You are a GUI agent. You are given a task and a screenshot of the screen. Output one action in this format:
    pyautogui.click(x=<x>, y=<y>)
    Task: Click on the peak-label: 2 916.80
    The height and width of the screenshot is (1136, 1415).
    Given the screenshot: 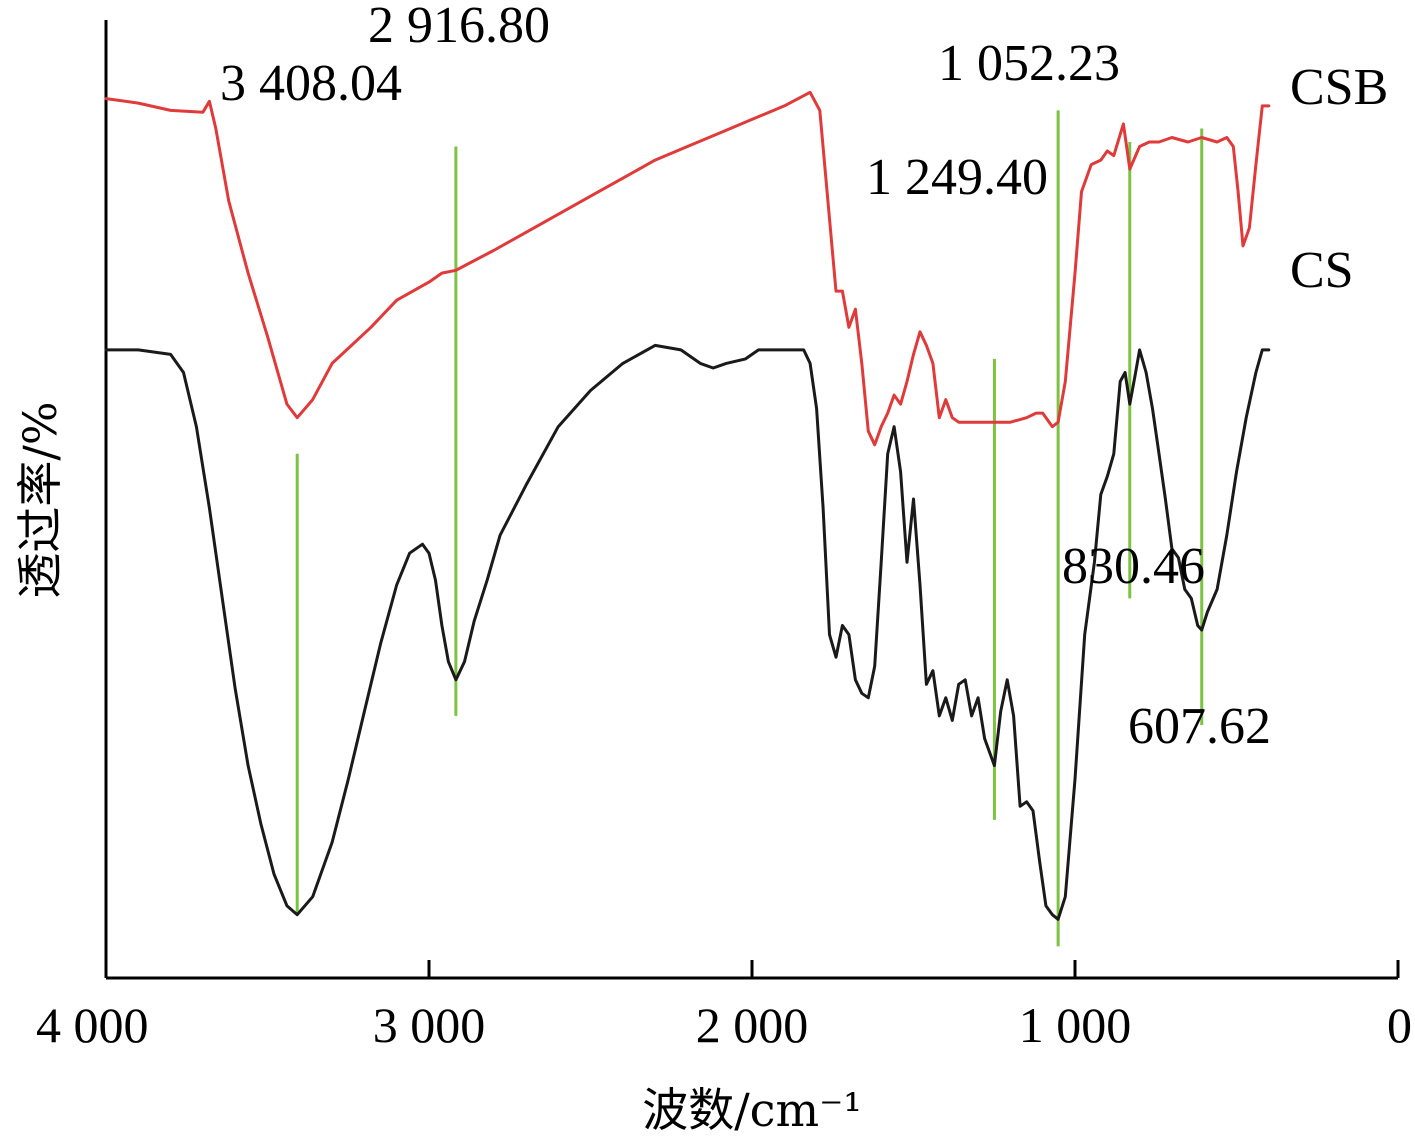 What is the action you would take?
    pyautogui.click(x=459, y=27)
    